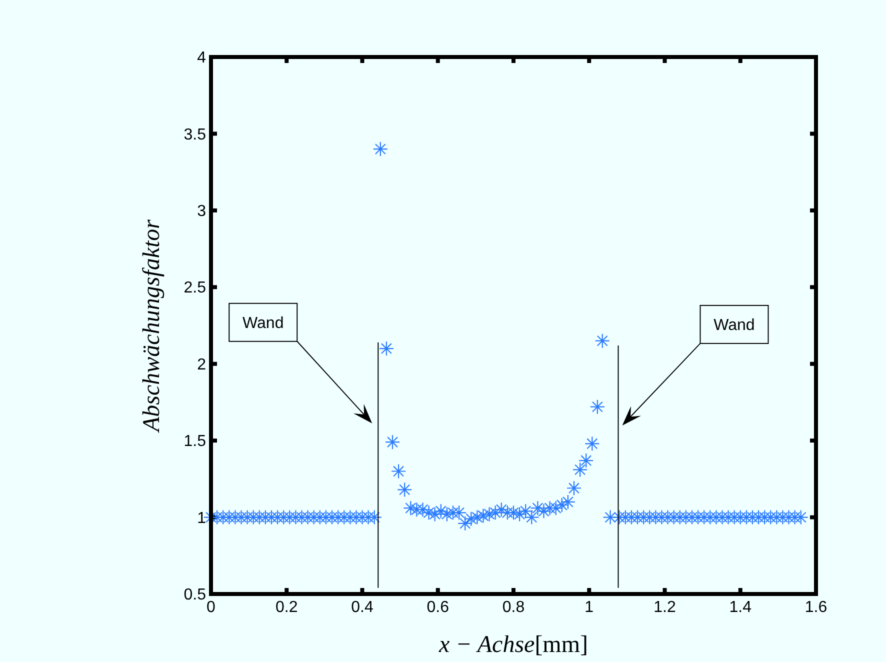 The width and height of the screenshot is (886, 662). Describe the element at coordinates (816, 607) in the screenshot. I see `x-tick-label: 1.6` at that location.